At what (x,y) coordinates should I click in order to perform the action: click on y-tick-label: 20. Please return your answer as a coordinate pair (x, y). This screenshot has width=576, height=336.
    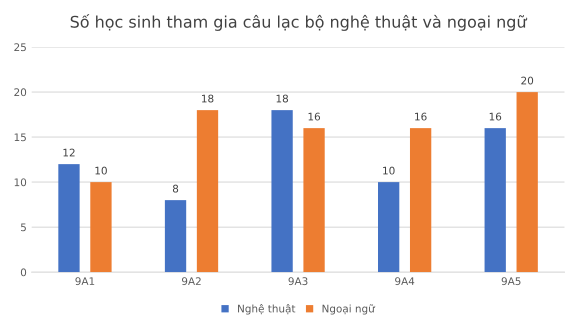
    Looking at the image, I should click on (20, 92).